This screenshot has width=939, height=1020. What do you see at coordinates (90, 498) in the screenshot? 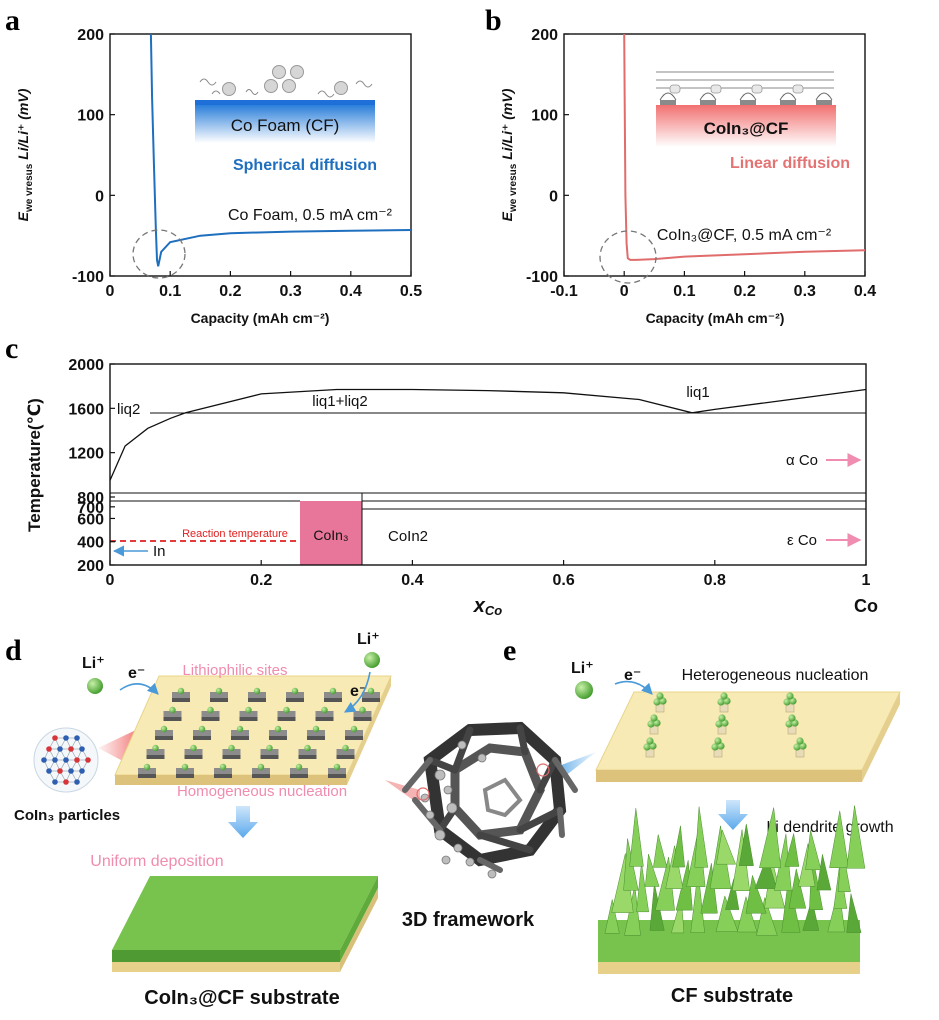
I see `y-tick-label: 800` at bounding box center [90, 498].